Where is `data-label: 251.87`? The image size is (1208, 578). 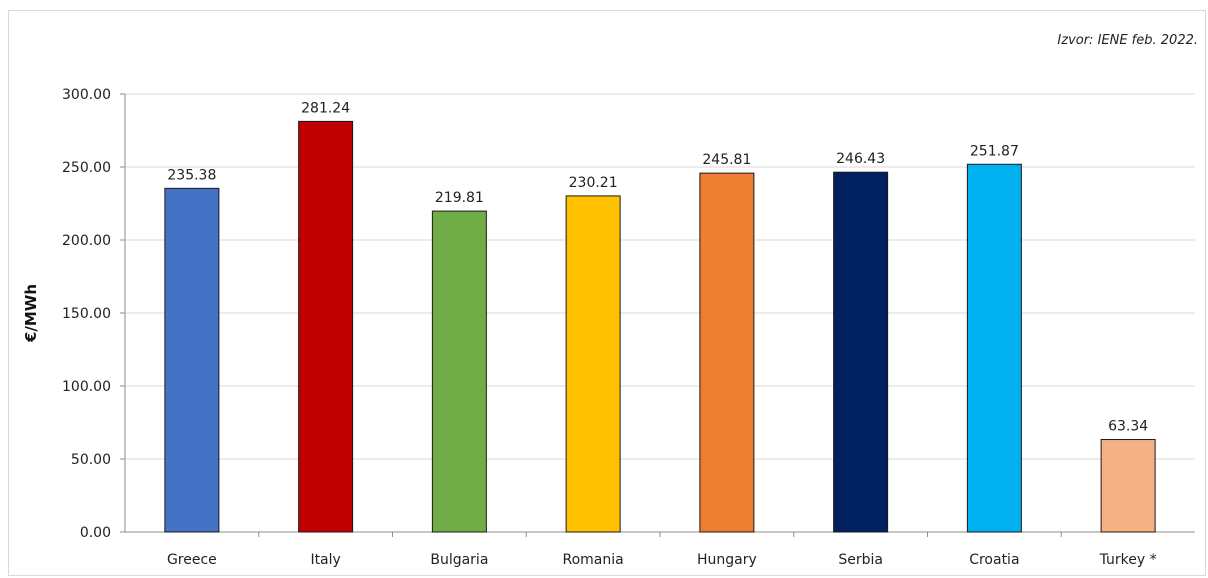 data-label: 251.87 is located at coordinates (994, 151).